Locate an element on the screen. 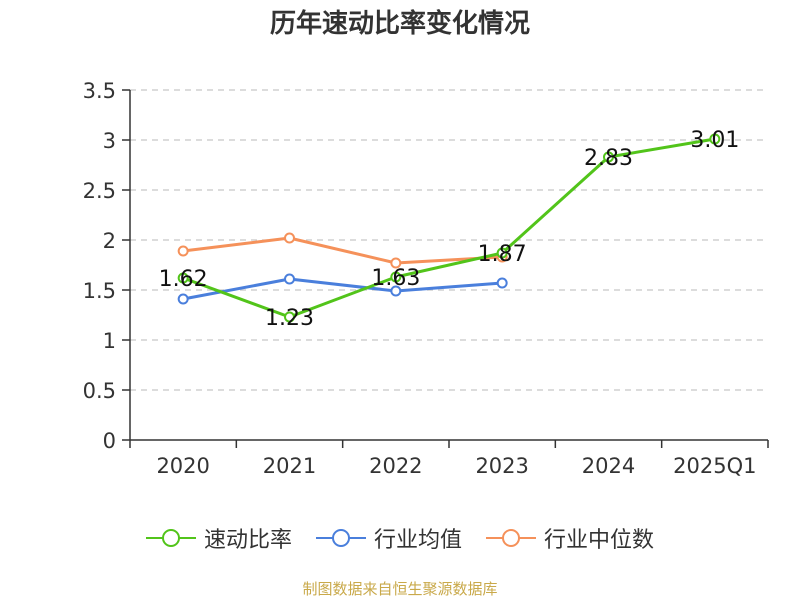 The image size is (800, 600). y-tick-label: 0.5 is located at coordinates (99, 391).